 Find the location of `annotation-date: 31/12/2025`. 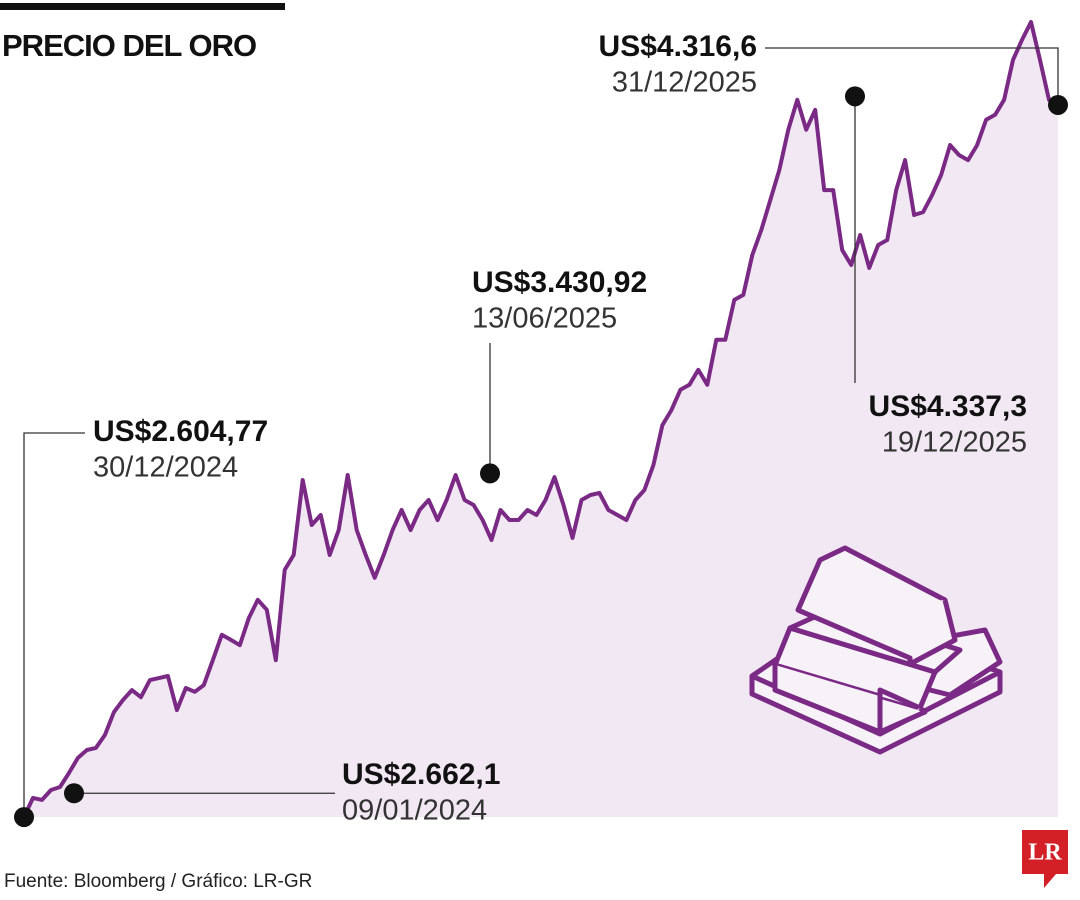

annotation-date: 31/12/2025 is located at coordinates (684, 83).